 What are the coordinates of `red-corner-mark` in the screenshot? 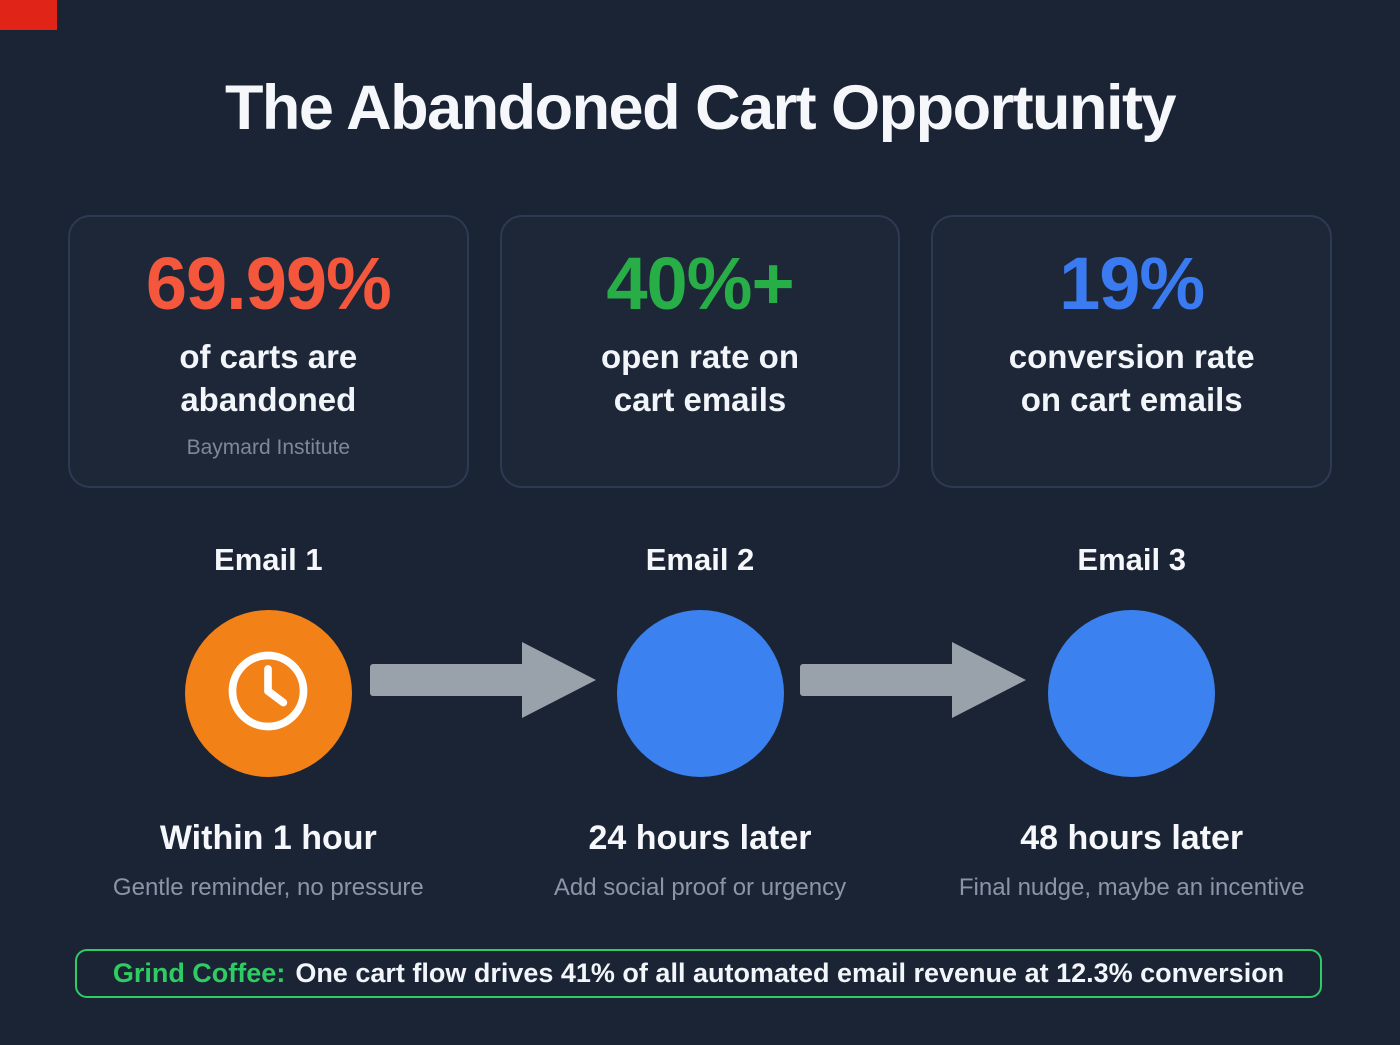 It's located at (28, 15).